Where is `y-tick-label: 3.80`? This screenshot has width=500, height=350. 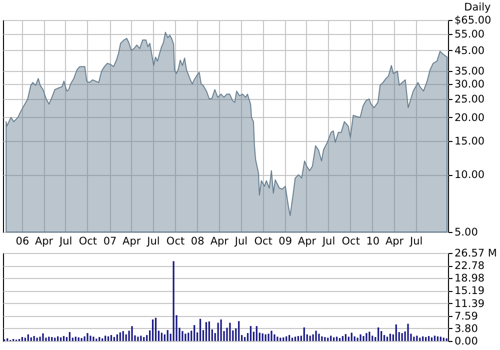 y-tick-label: 3.80 is located at coordinates (466, 328).